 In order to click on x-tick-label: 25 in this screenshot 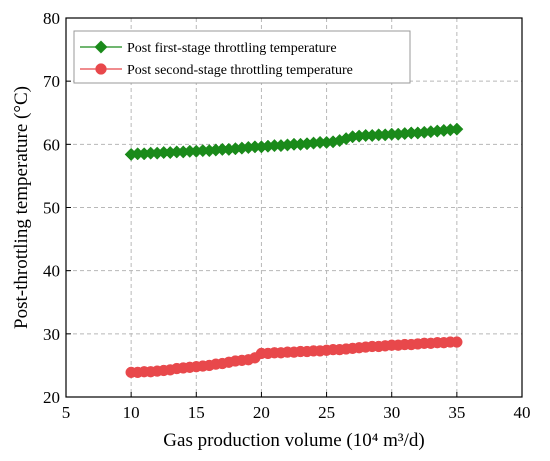, I will do `click(326, 412)`.